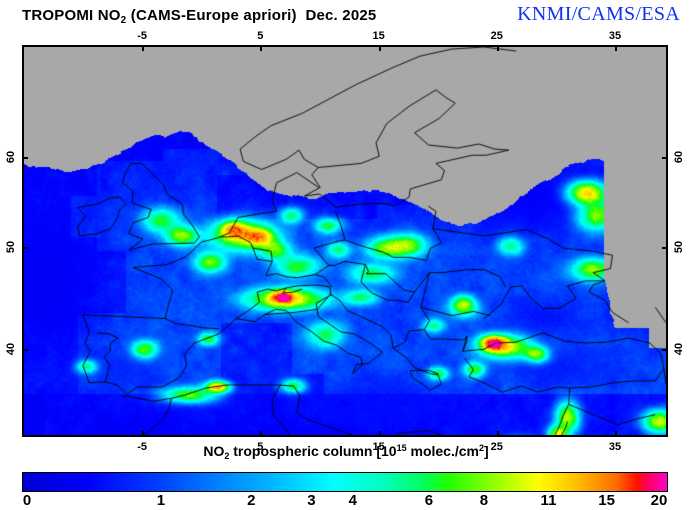 The image size is (692, 510). What do you see at coordinates (352, 500) in the screenshot?
I see `colorbar-tick-4: 4` at bounding box center [352, 500].